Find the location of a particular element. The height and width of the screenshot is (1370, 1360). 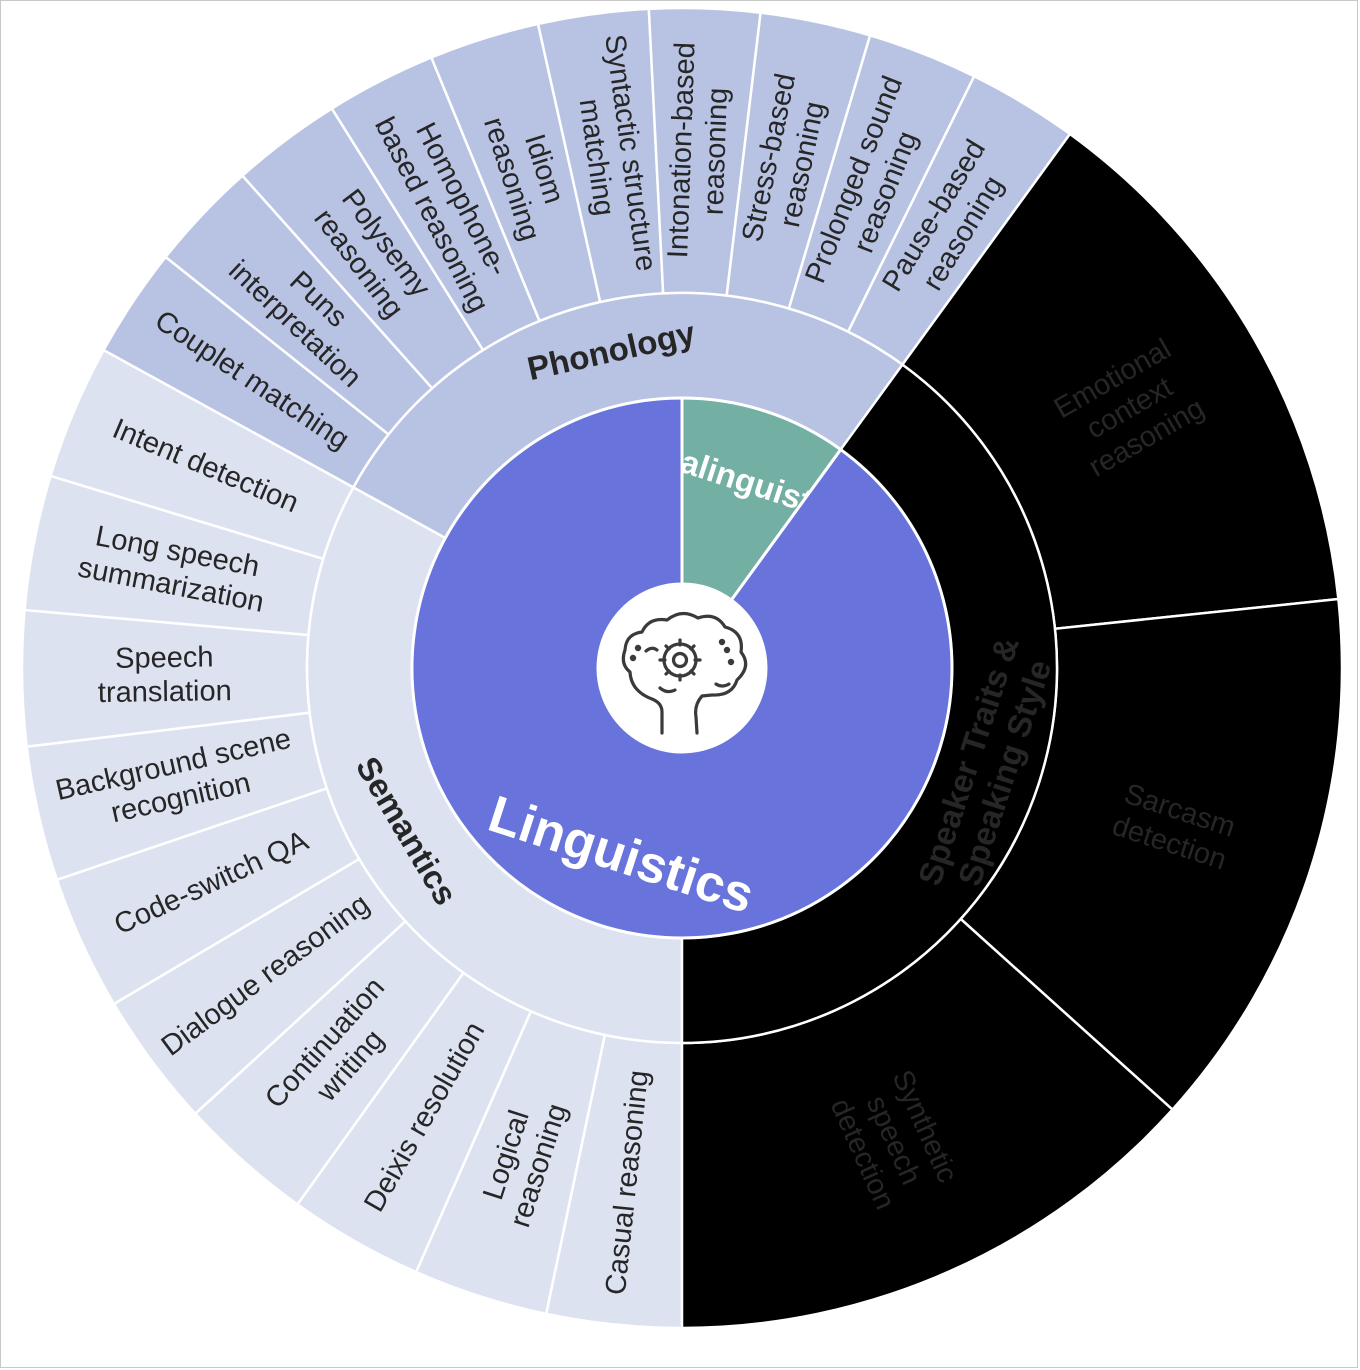

leaf-label-intonation-based-reasoning: Intonation-basedreasoning is located at coordinates (698, 151).